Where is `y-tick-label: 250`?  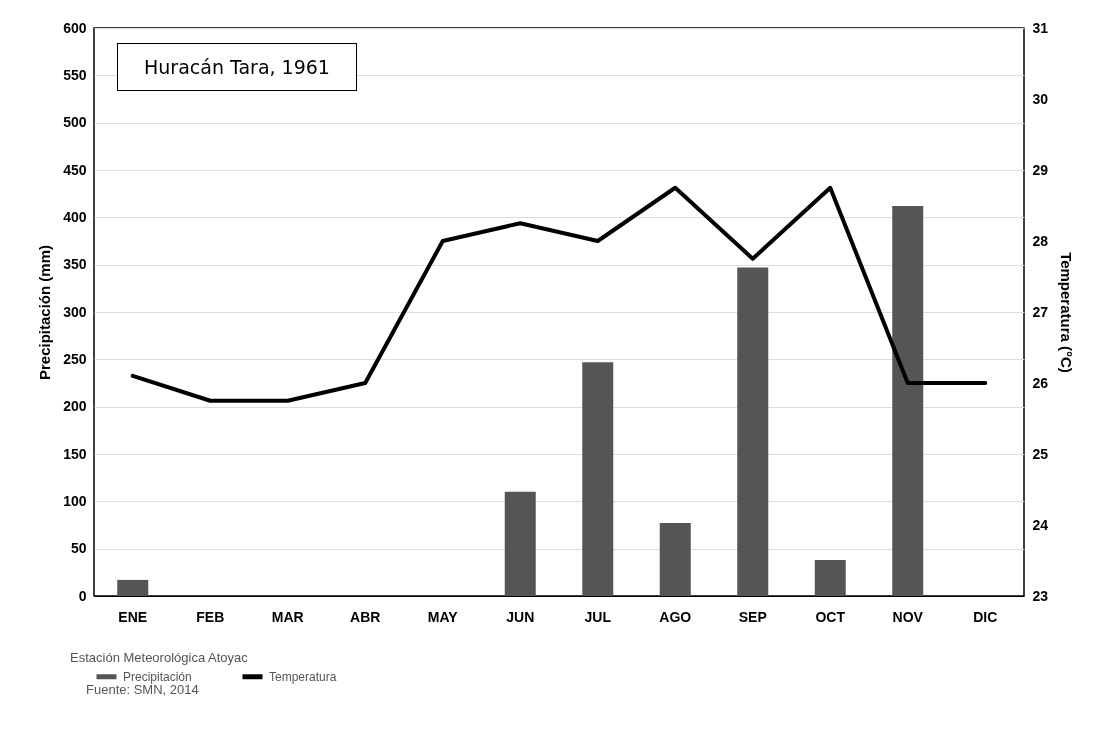 y-tick-label: 250 is located at coordinates (75, 358).